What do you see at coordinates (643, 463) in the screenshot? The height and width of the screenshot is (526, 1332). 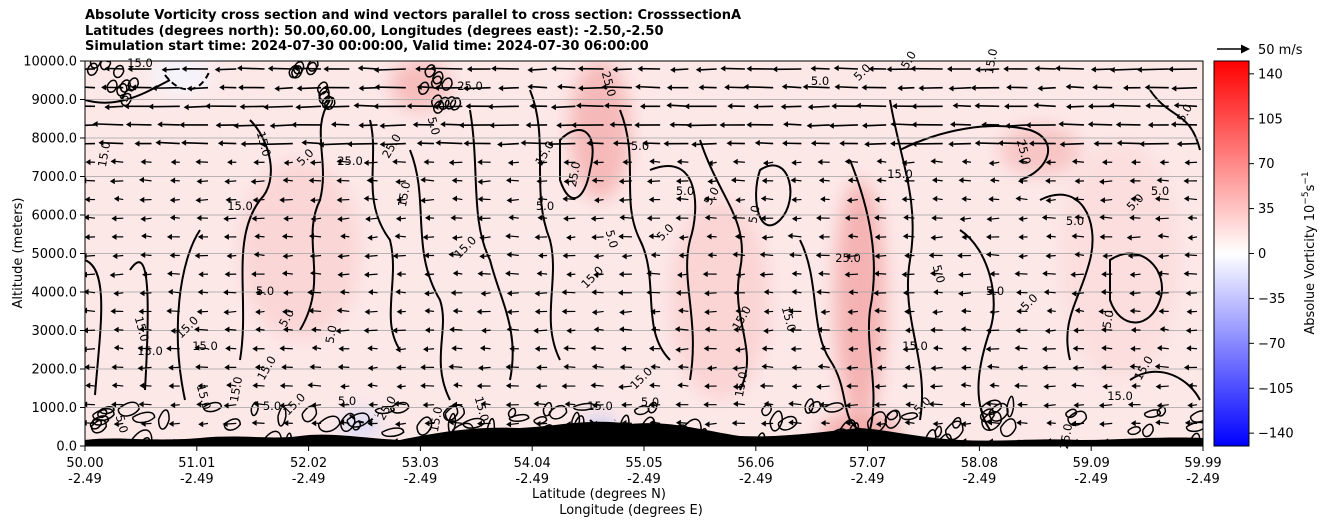 I see `x-tick-label-lat: 55.05` at bounding box center [643, 463].